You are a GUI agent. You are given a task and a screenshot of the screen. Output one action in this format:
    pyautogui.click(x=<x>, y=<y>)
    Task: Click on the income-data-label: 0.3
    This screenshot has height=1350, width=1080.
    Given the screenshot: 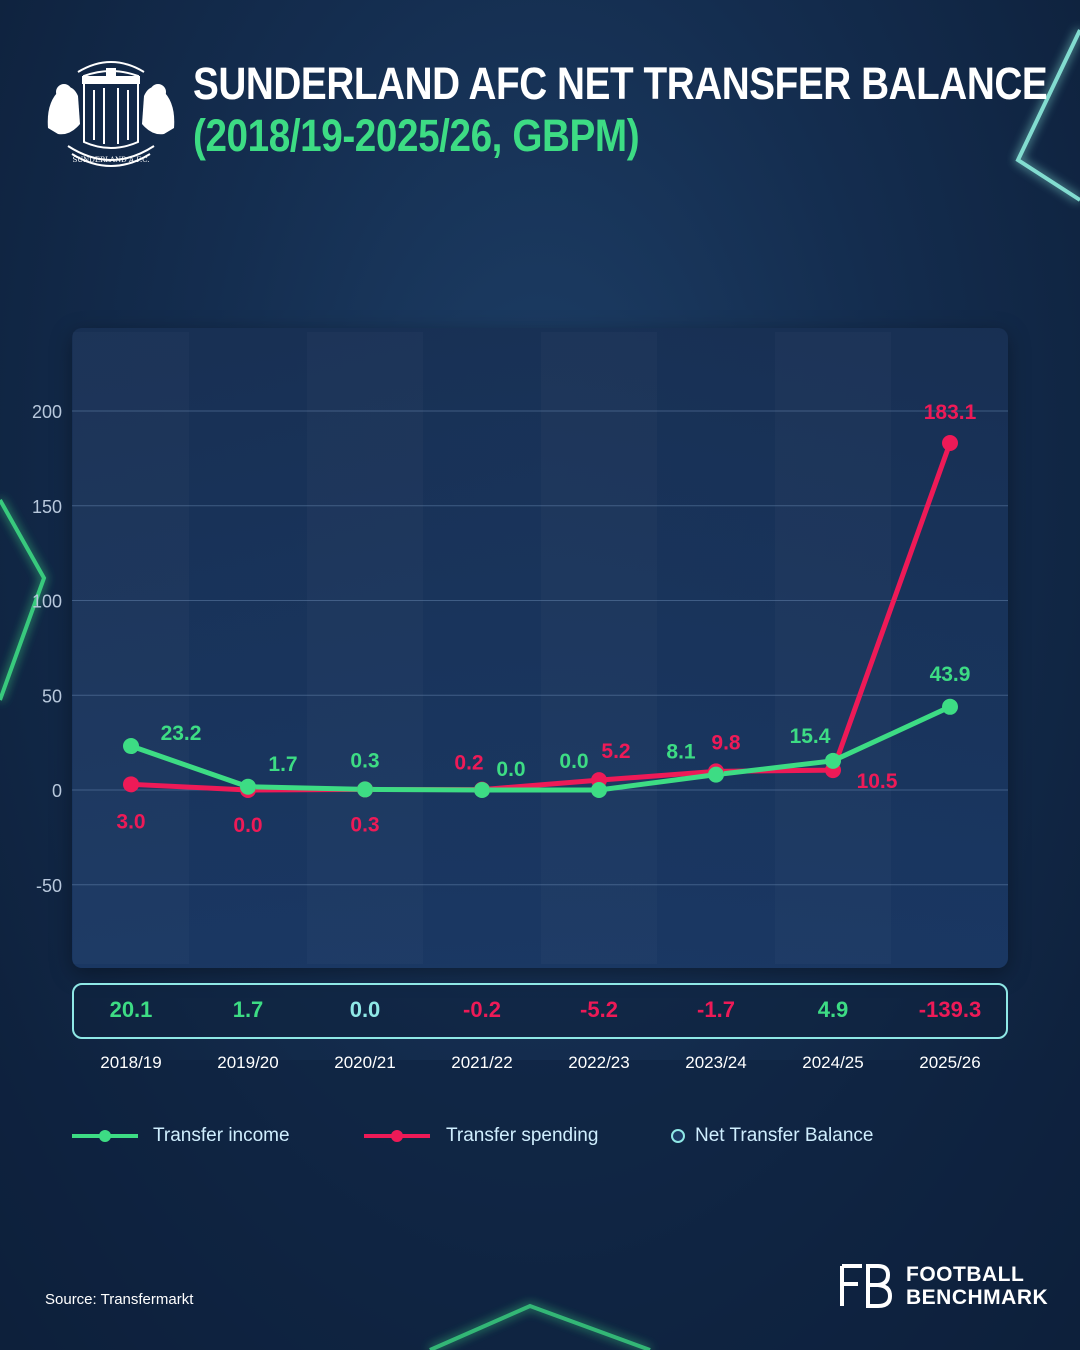 What is the action you would take?
    pyautogui.click(x=364, y=760)
    